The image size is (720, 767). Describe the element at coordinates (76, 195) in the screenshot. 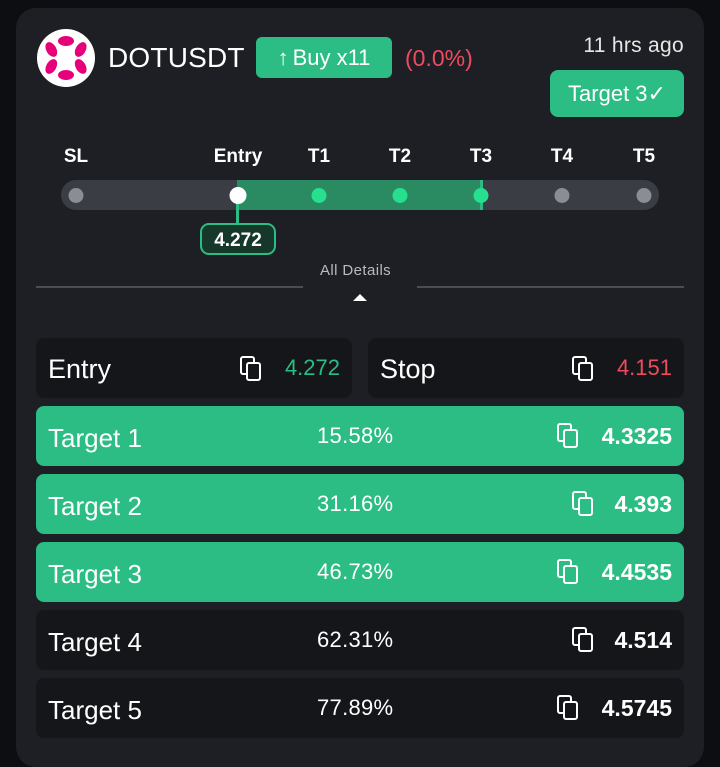

I see `level-dot-sl` at that location.